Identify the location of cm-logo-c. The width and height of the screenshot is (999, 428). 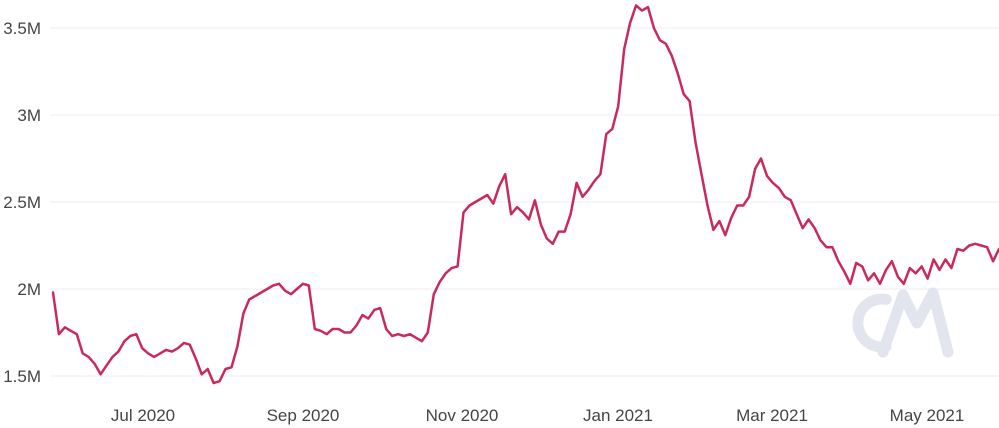
(872, 323).